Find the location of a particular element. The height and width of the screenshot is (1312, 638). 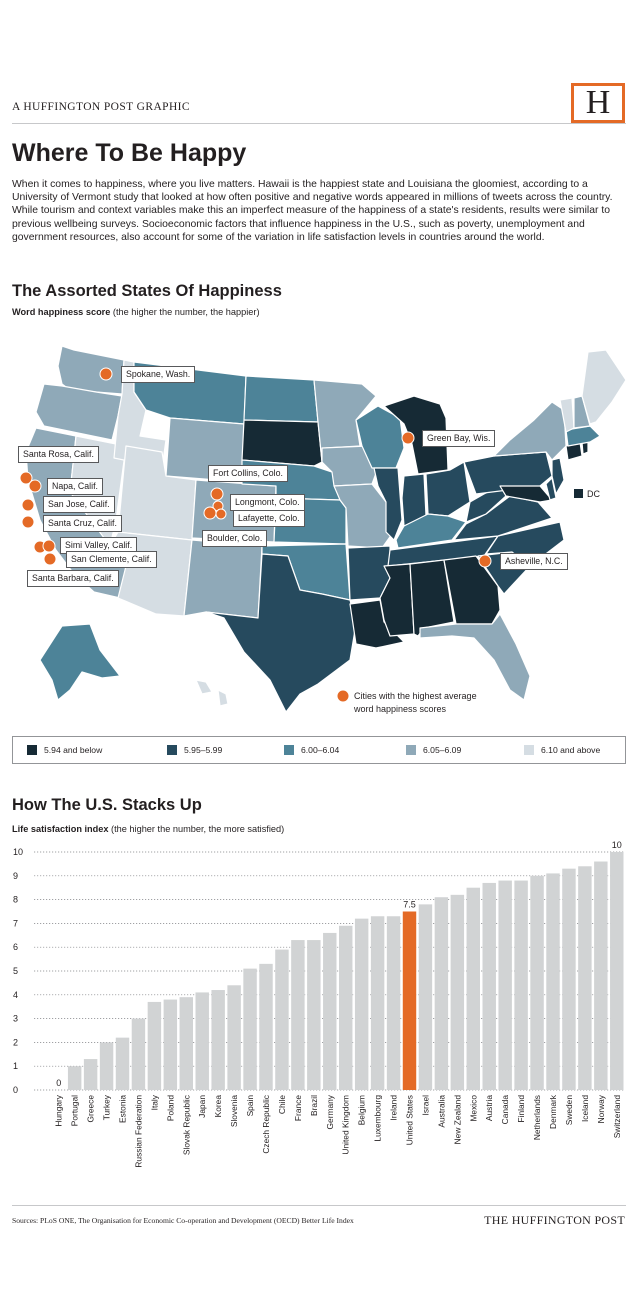

x-tick-label: Iceland is located at coordinates (585, 1108).